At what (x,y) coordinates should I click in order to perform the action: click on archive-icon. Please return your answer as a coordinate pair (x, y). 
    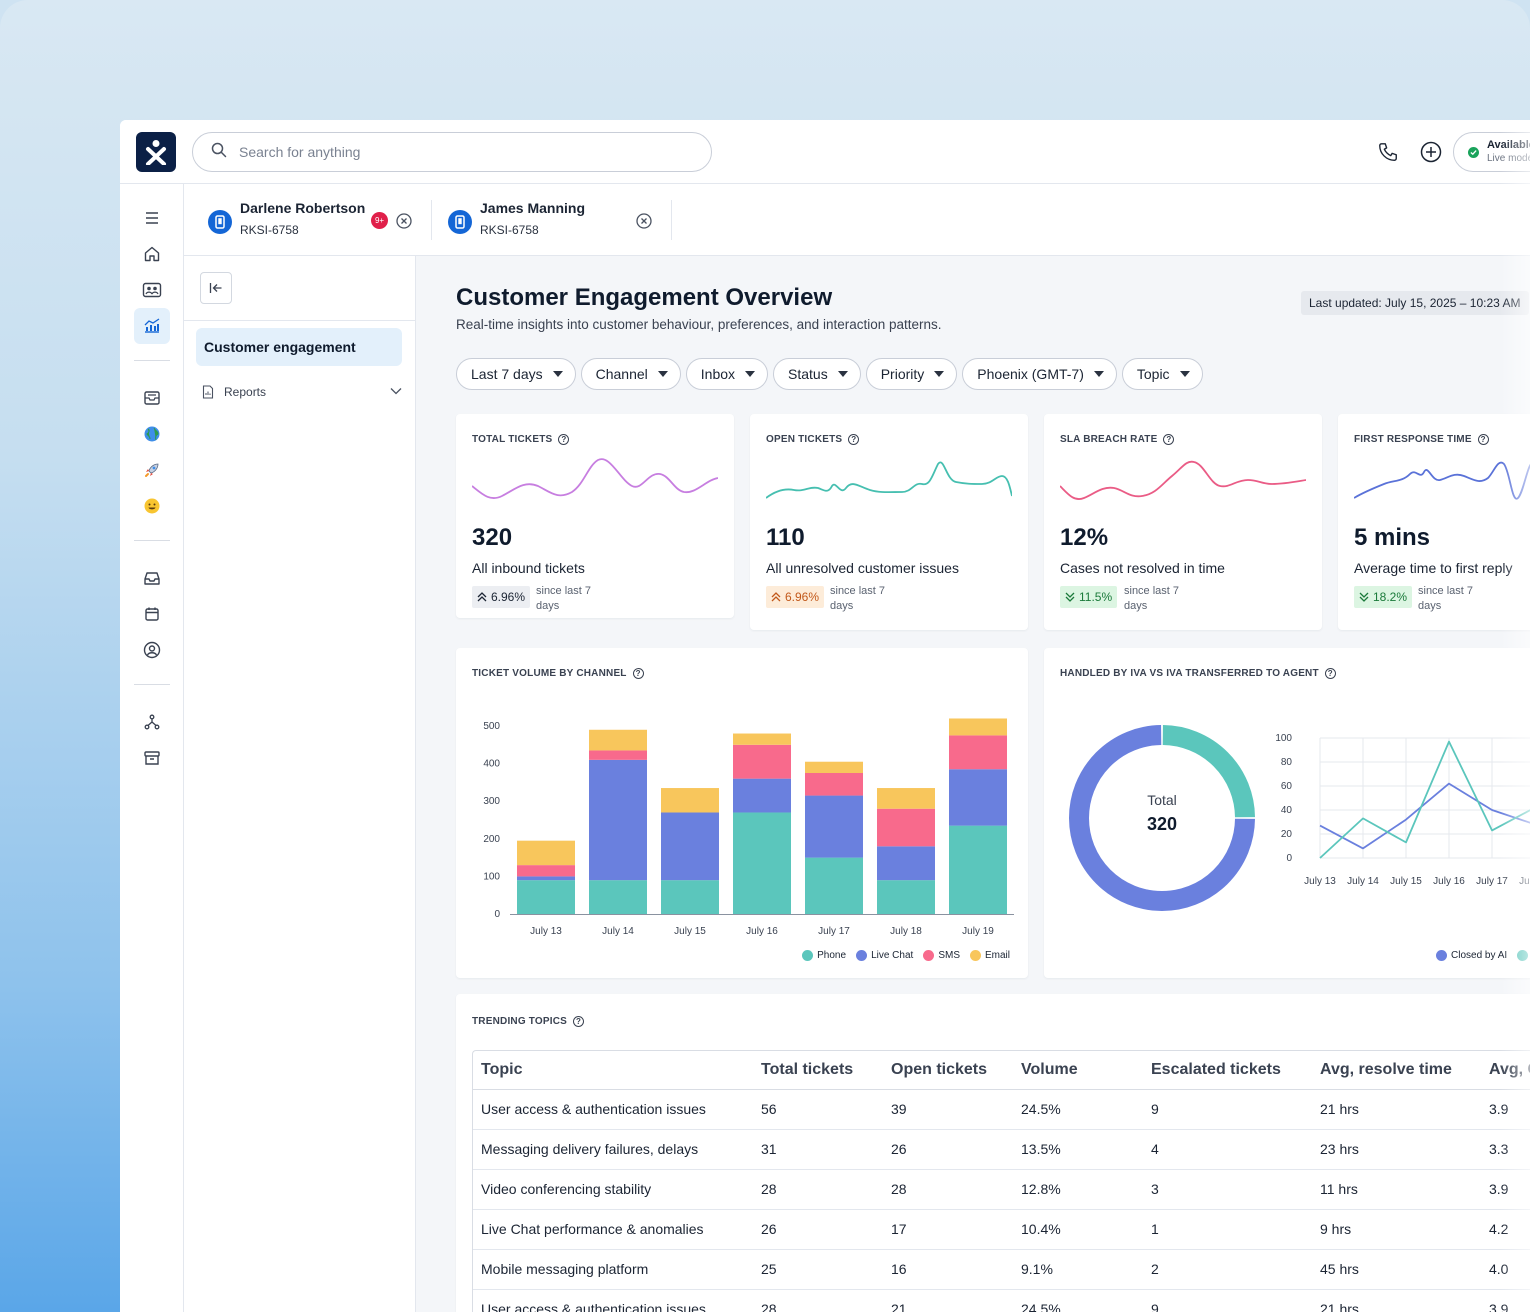
    Looking at the image, I should click on (152, 758).